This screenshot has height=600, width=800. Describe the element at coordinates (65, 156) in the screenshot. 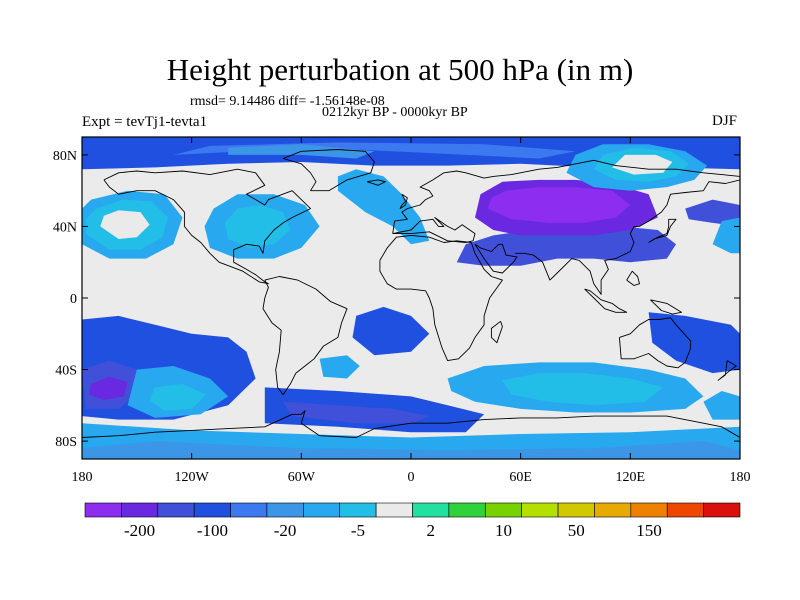

I see `lat-tick-label: 80N` at that location.